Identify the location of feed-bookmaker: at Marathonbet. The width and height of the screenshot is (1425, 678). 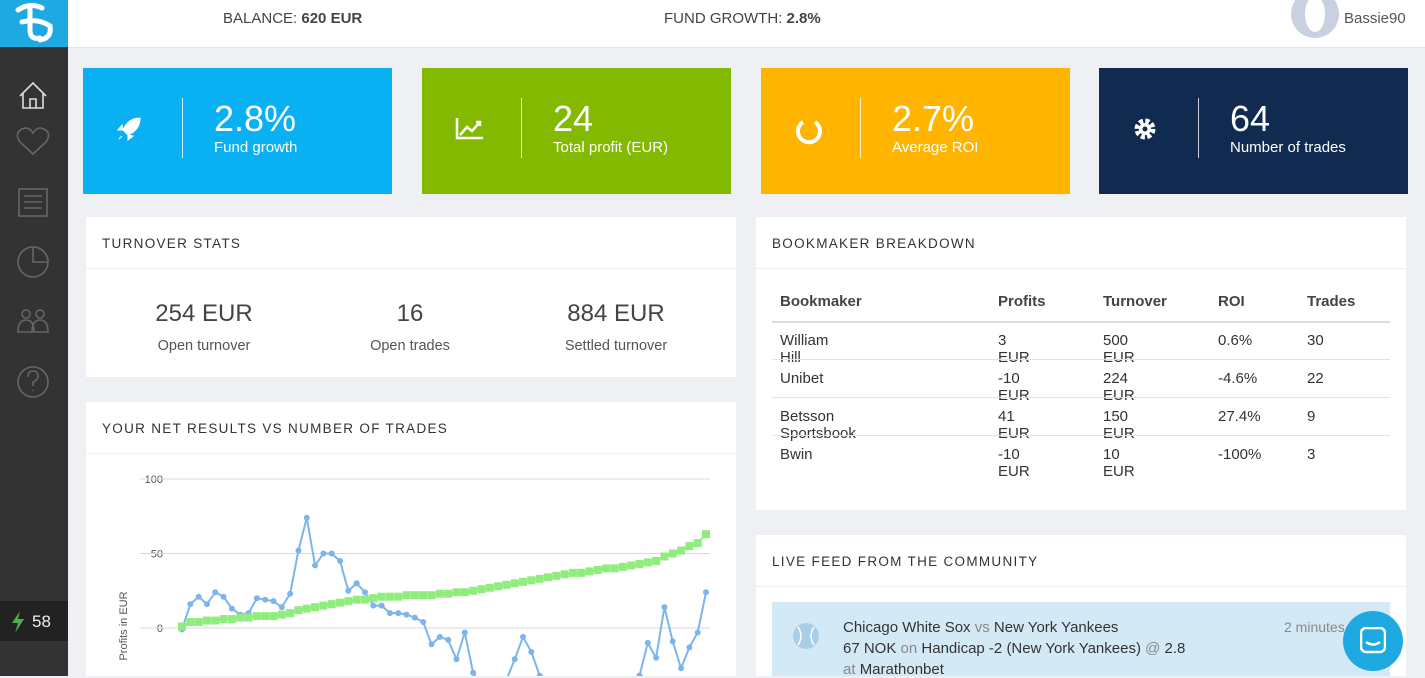
(893, 669).